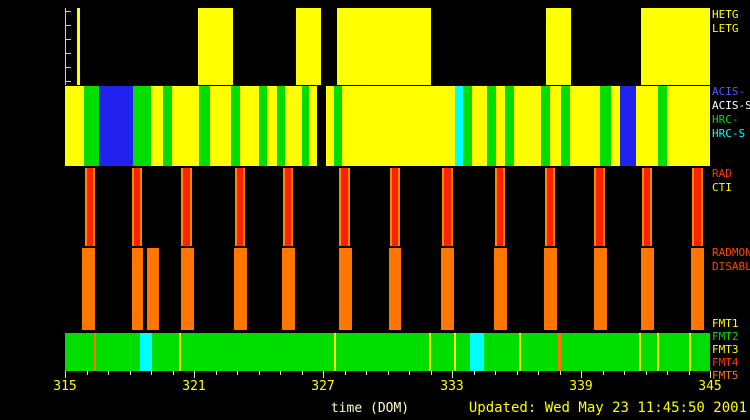 The height and width of the screenshot is (420, 750). Describe the element at coordinates (725, 28) in the screenshot. I see `band-label-letg: LETG` at that location.